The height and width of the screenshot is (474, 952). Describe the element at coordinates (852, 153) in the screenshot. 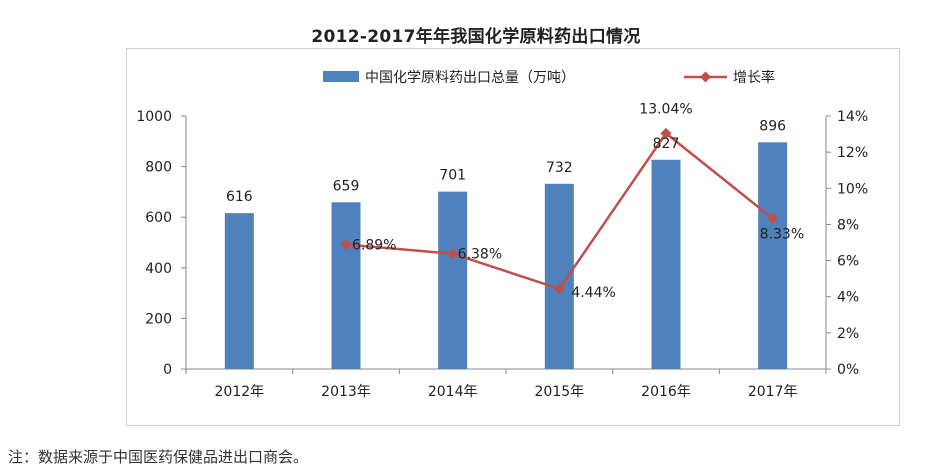

I see `y-right-tick-label: 12%` at that location.